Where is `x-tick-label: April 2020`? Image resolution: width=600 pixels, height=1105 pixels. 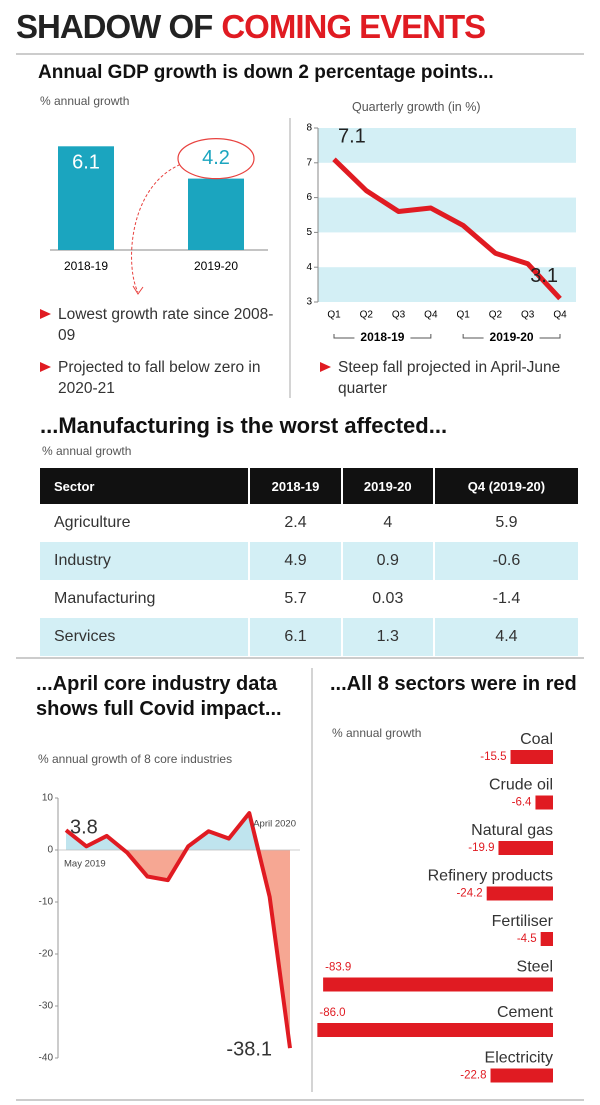 x-tick-label: April 2020 is located at coordinates (274, 824).